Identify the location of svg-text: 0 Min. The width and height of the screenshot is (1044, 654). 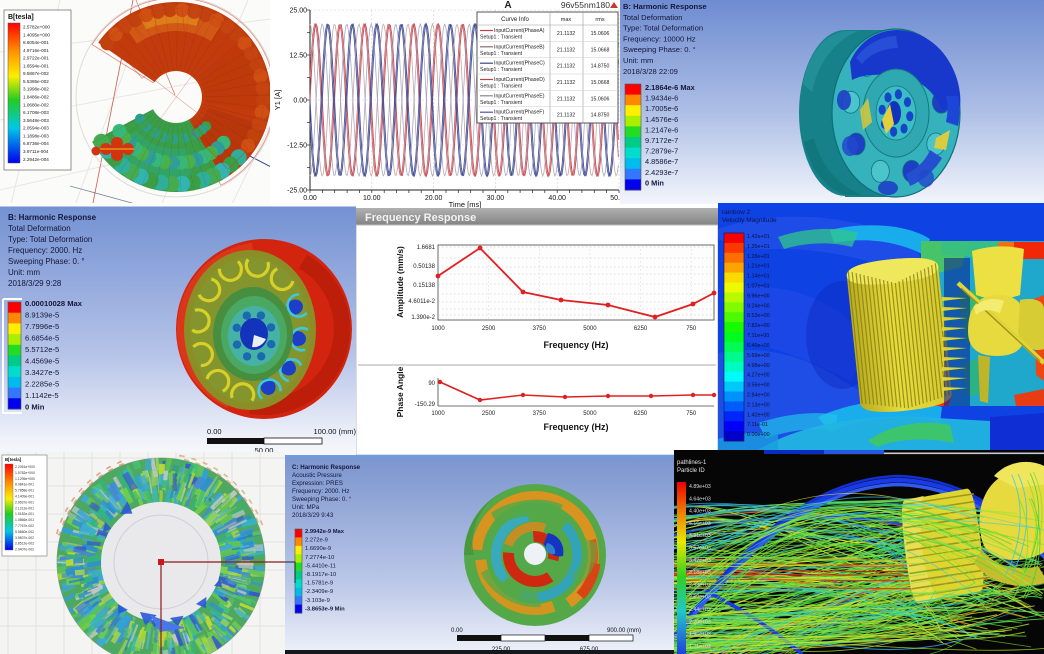
(35, 407).